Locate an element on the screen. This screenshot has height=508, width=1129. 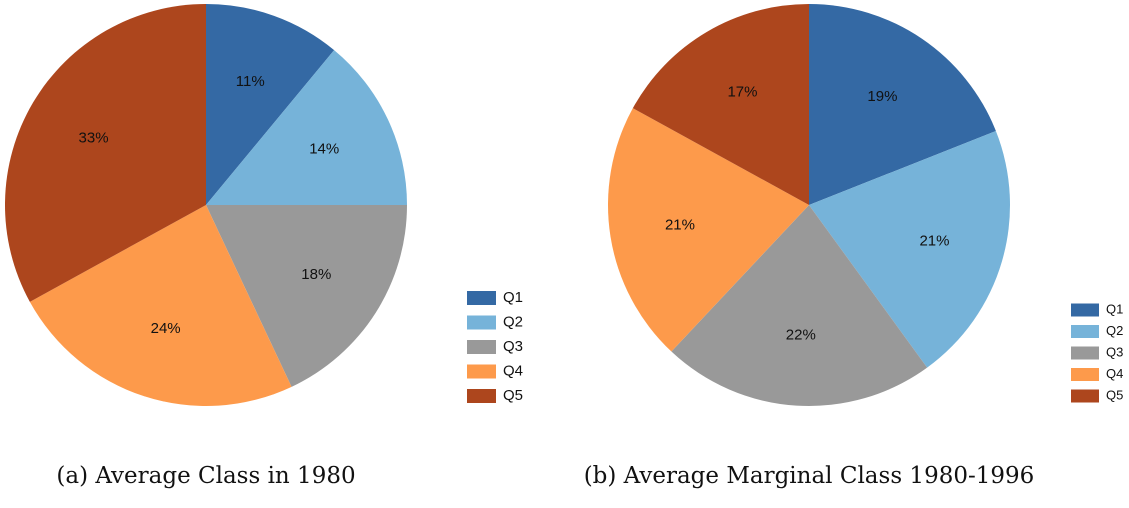
value-label: 14% is located at coordinates (324, 148).